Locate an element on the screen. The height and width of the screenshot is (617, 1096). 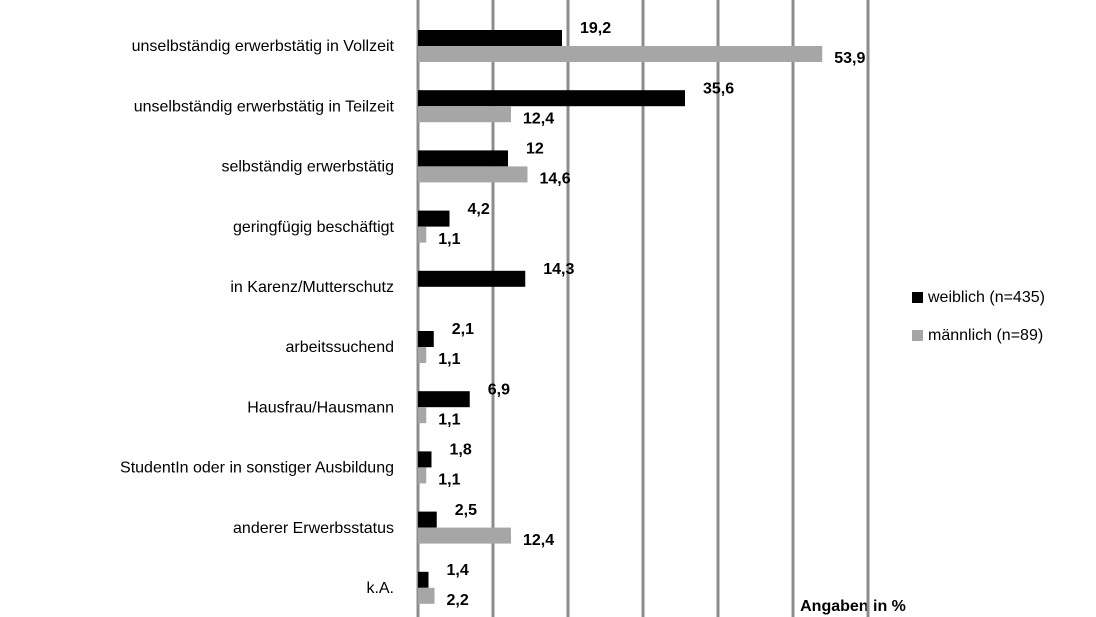
x-axis-label: Angaben in % is located at coordinates (853, 606).